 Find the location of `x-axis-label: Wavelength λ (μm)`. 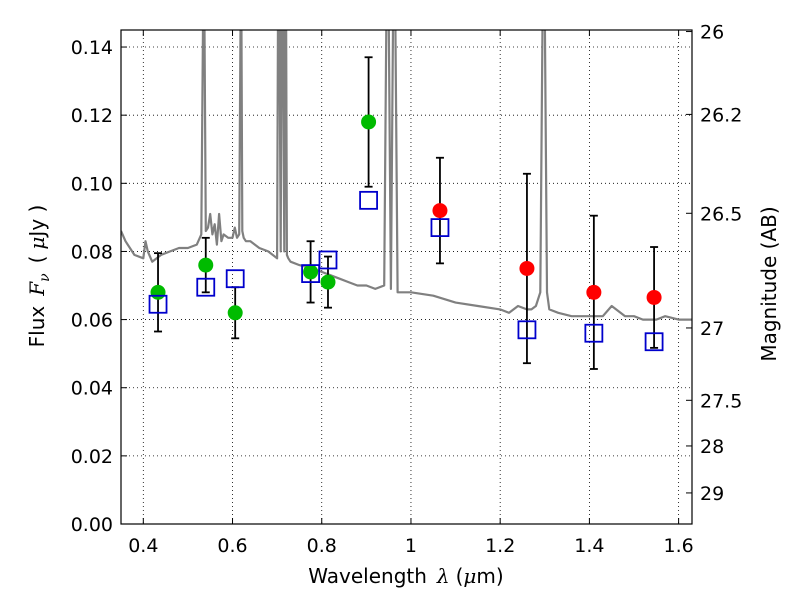

x-axis-label: Wavelength λ (μm) is located at coordinates (405, 576).